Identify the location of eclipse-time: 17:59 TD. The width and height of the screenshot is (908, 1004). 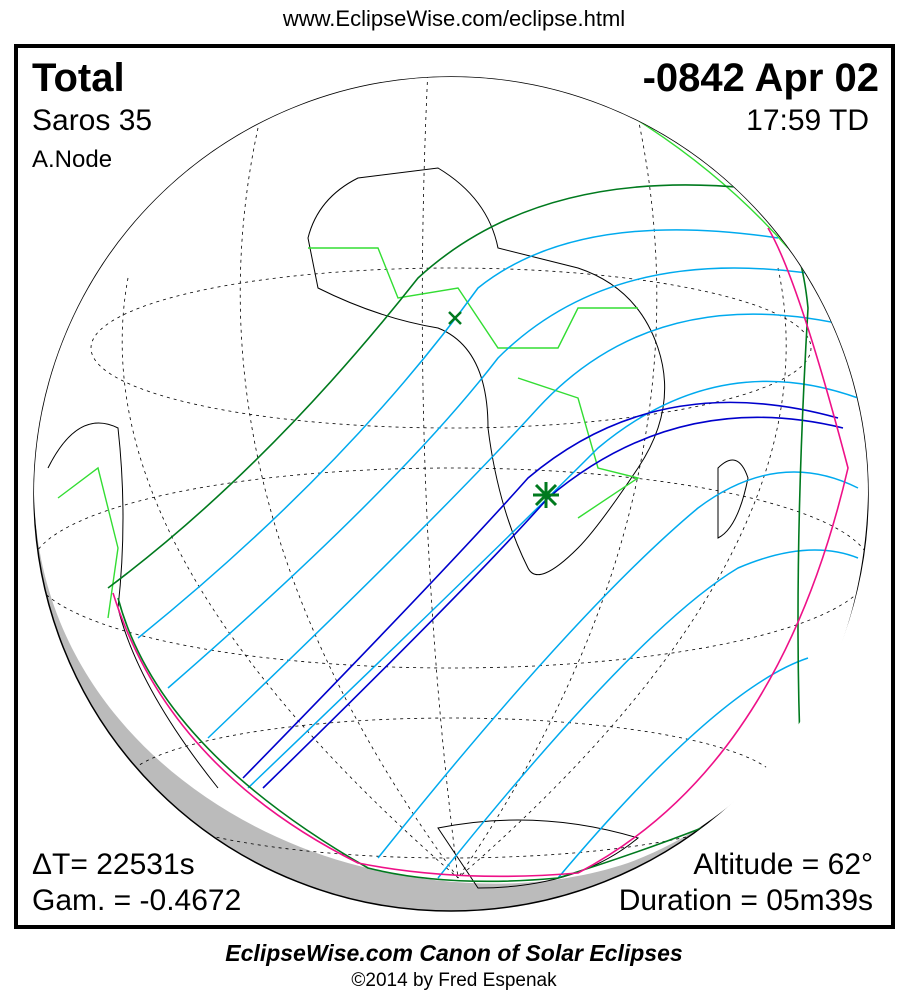
(807, 120).